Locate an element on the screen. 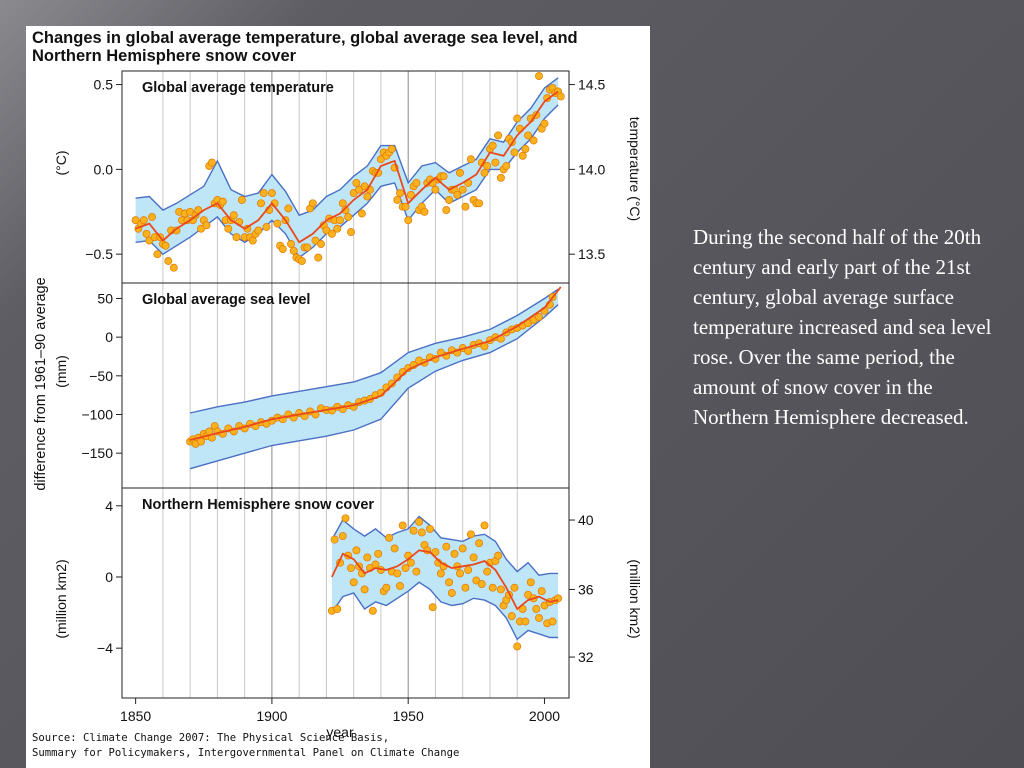 This screenshot has width=1024, height=768. panel-title: Global average temperature is located at coordinates (238, 88).